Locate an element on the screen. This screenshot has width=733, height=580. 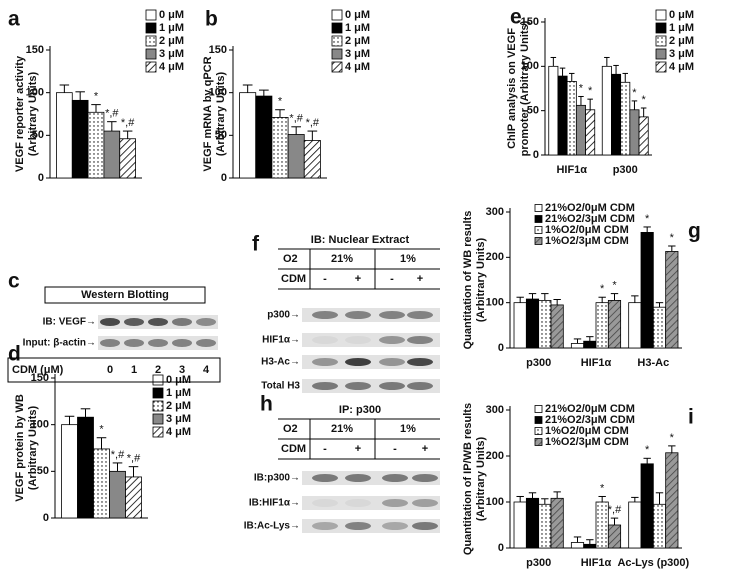
title-box is located at coordinates (125, 295).